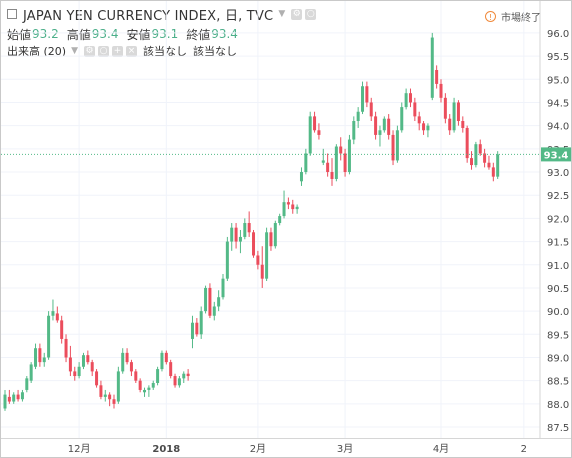  Describe the element at coordinates (558, 382) in the screenshot. I see `price-tick-label: 88.5` at that location.